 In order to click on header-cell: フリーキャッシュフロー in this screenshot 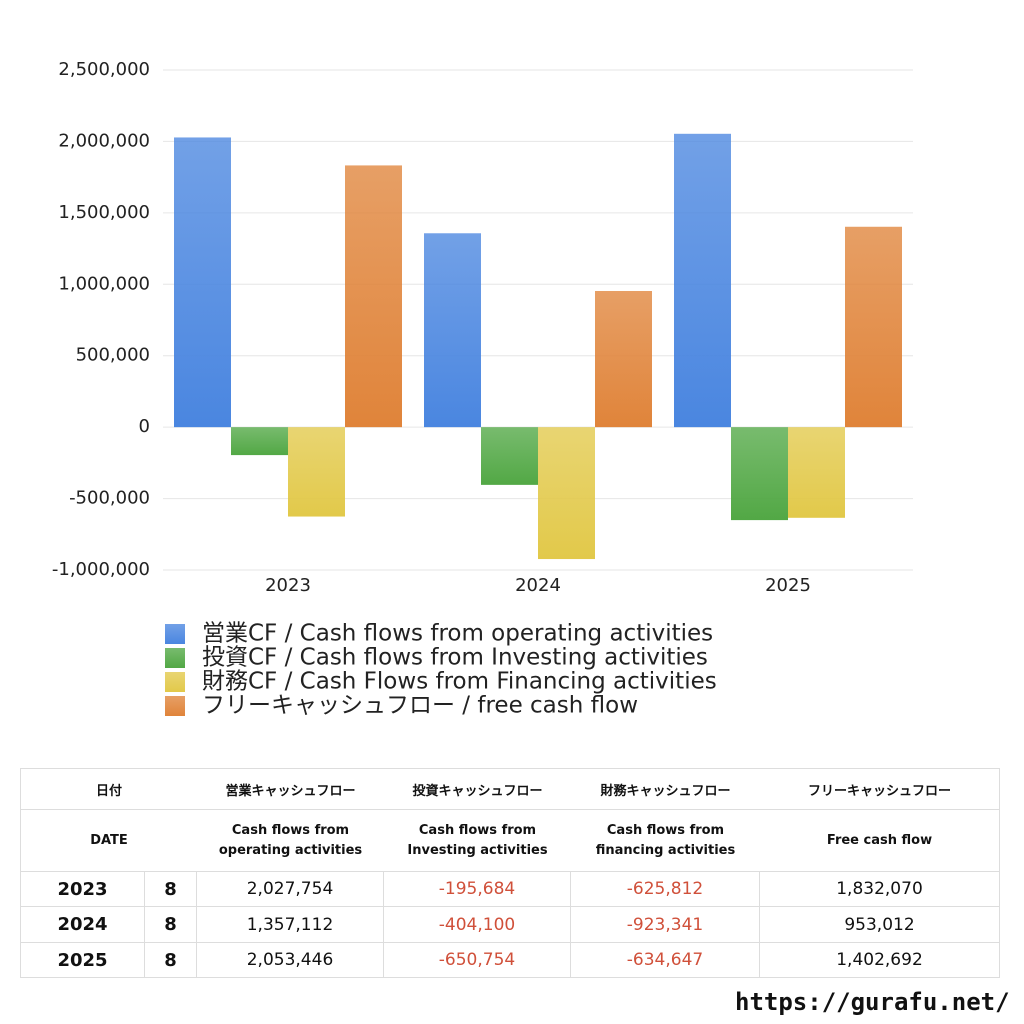, I will do `click(880, 789)`.